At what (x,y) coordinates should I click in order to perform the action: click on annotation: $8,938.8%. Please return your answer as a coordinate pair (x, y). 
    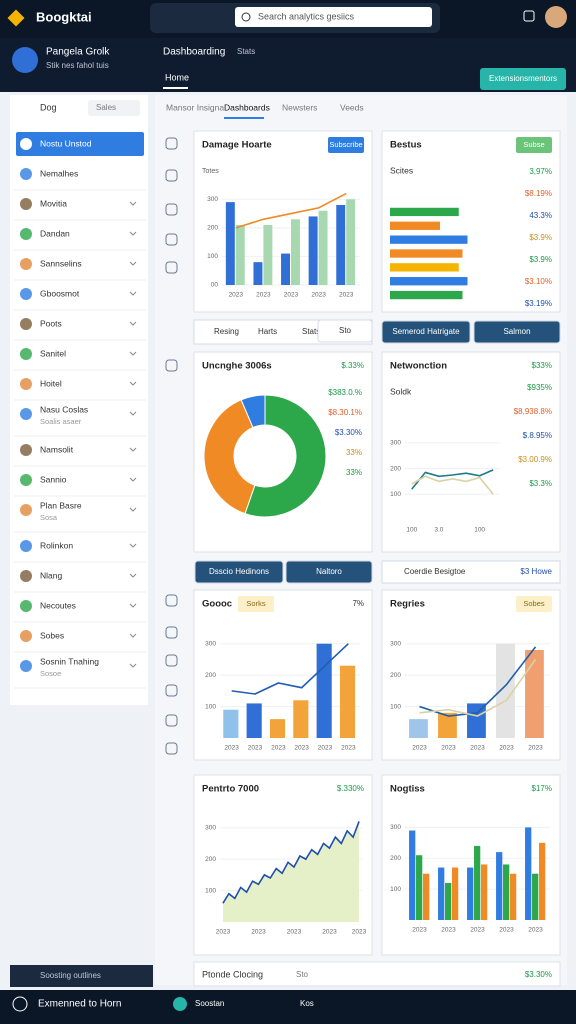
    Looking at the image, I should click on (533, 411).